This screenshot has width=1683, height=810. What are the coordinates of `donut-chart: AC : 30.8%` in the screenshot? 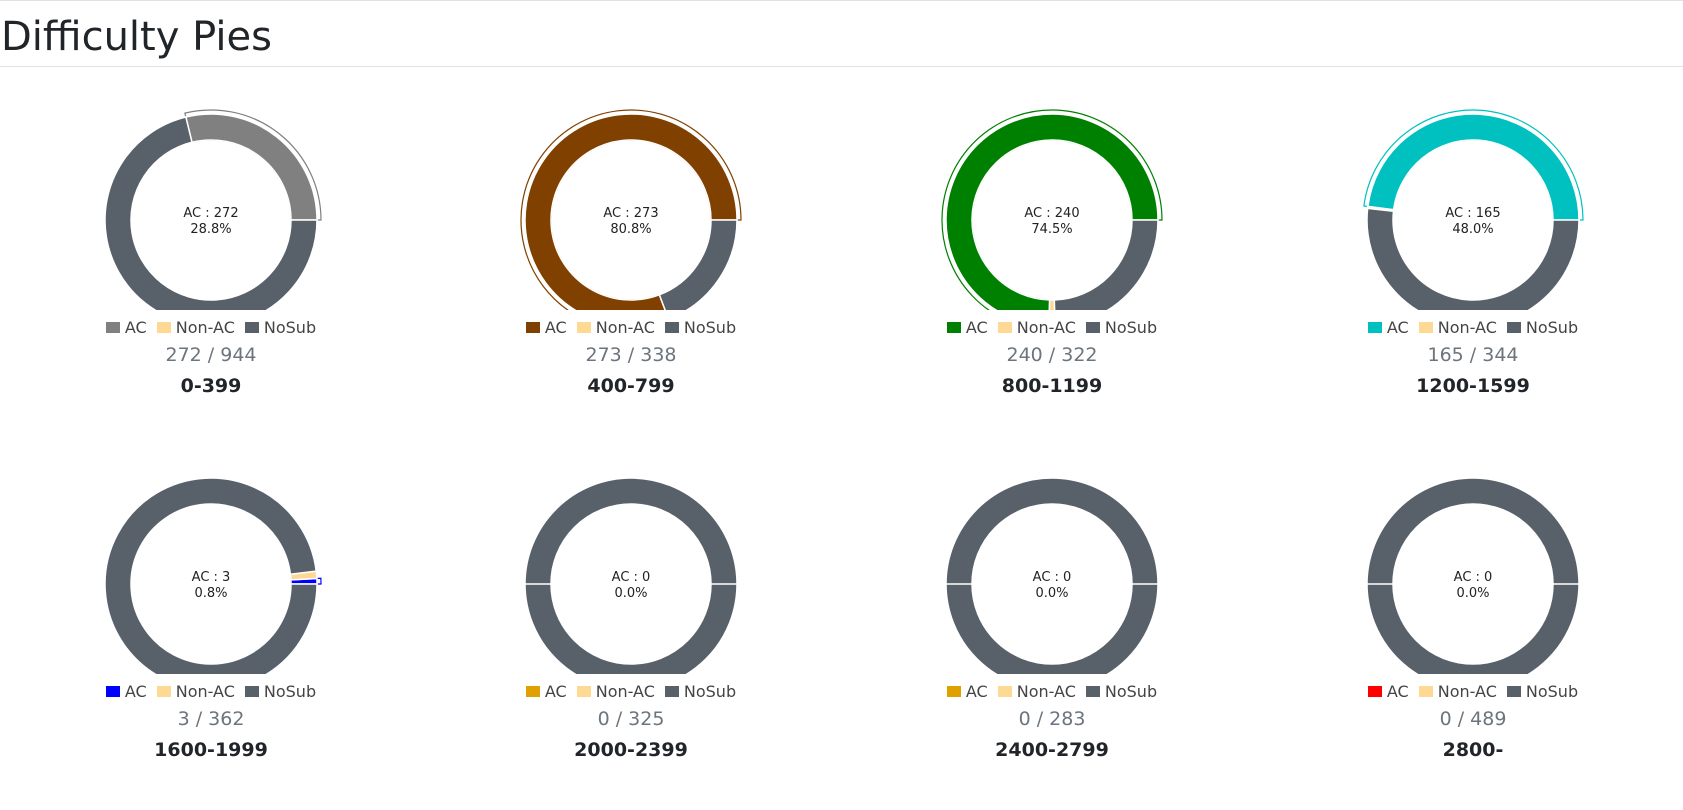 It's located at (213, 575).